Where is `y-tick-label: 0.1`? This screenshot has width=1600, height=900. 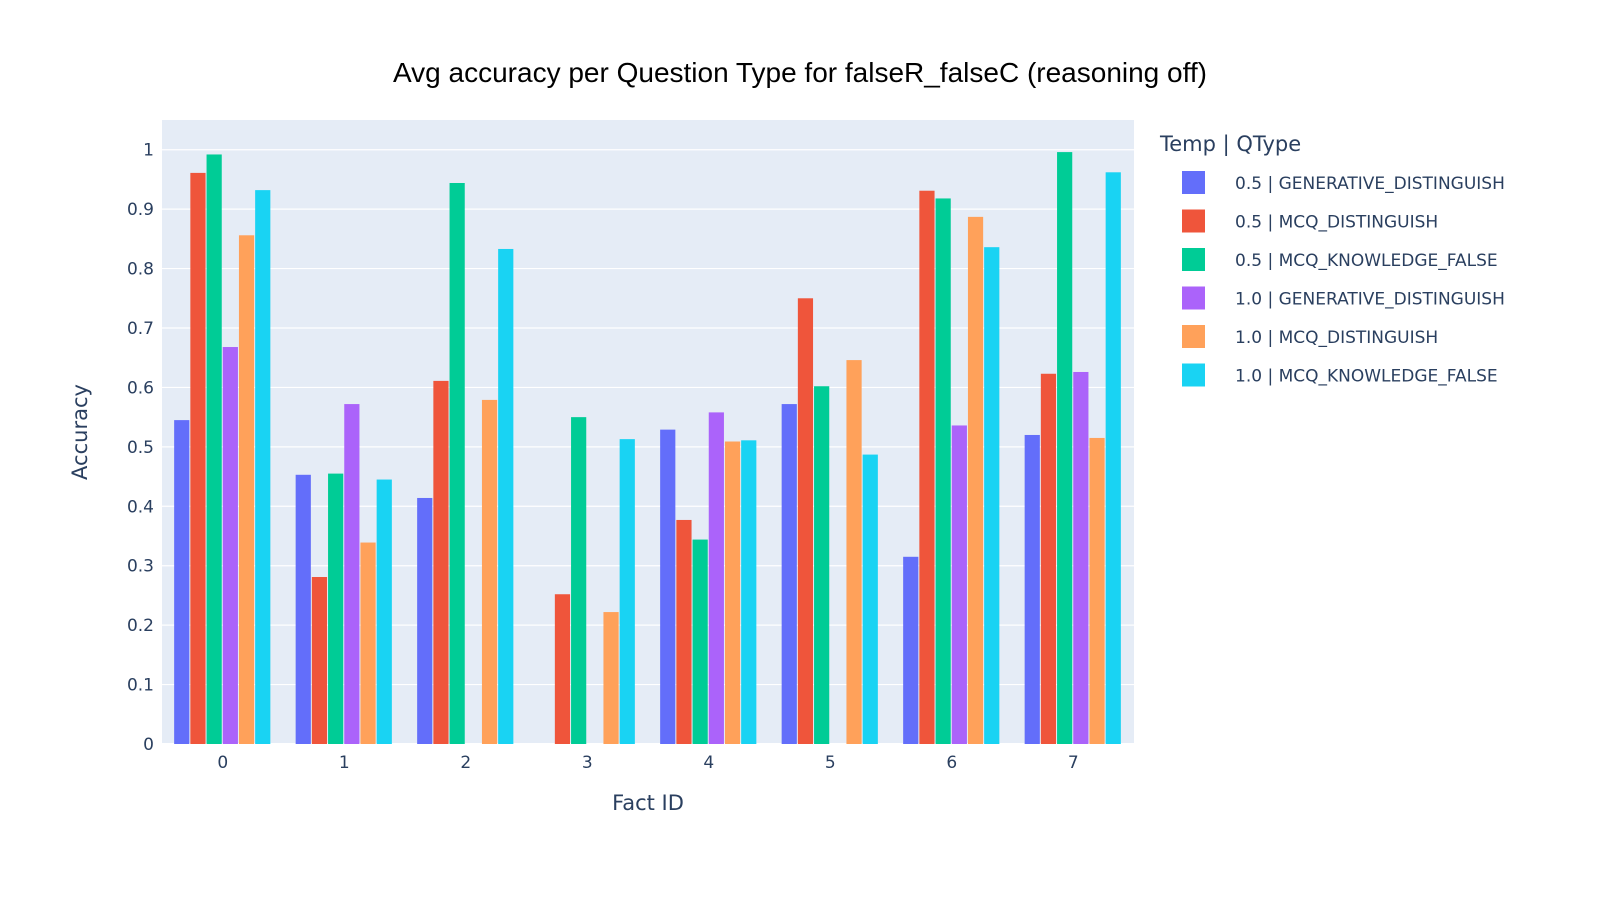 y-tick-label: 0.1 is located at coordinates (140, 686).